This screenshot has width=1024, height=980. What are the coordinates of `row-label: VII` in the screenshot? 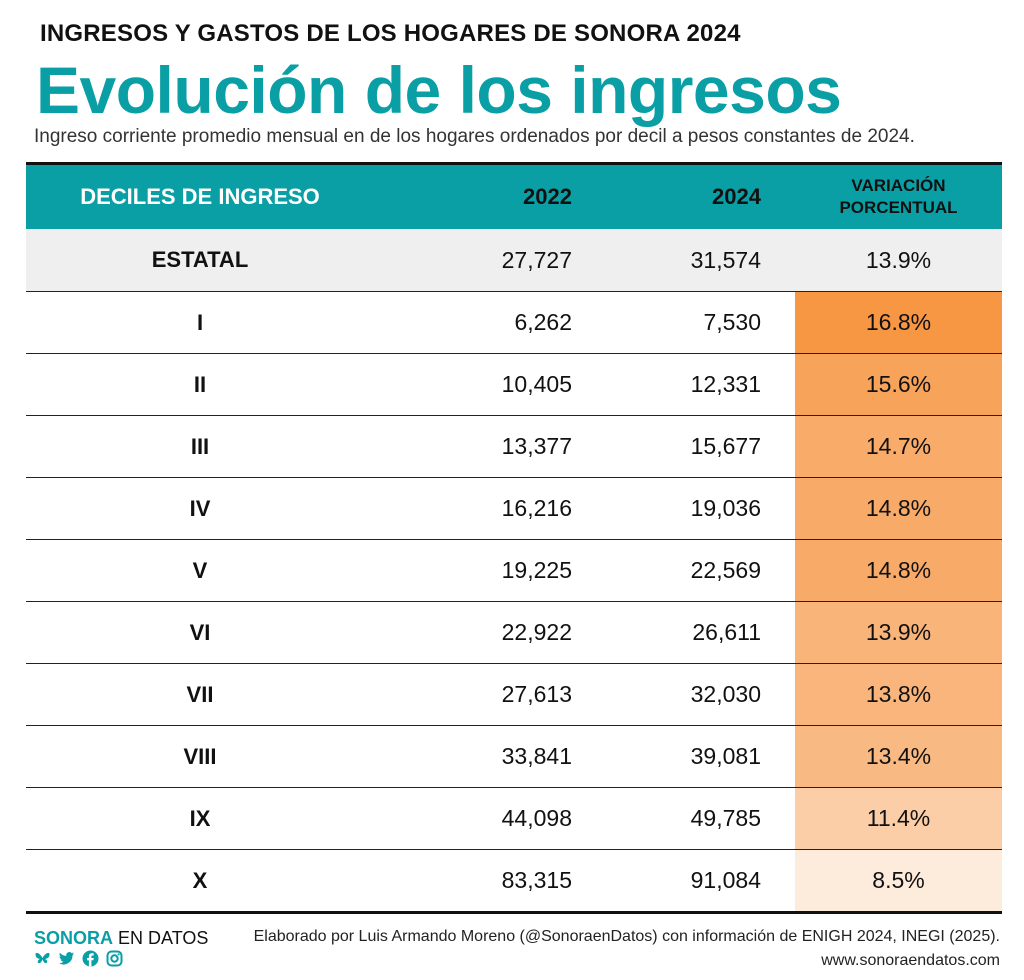 It's located at (200, 694).